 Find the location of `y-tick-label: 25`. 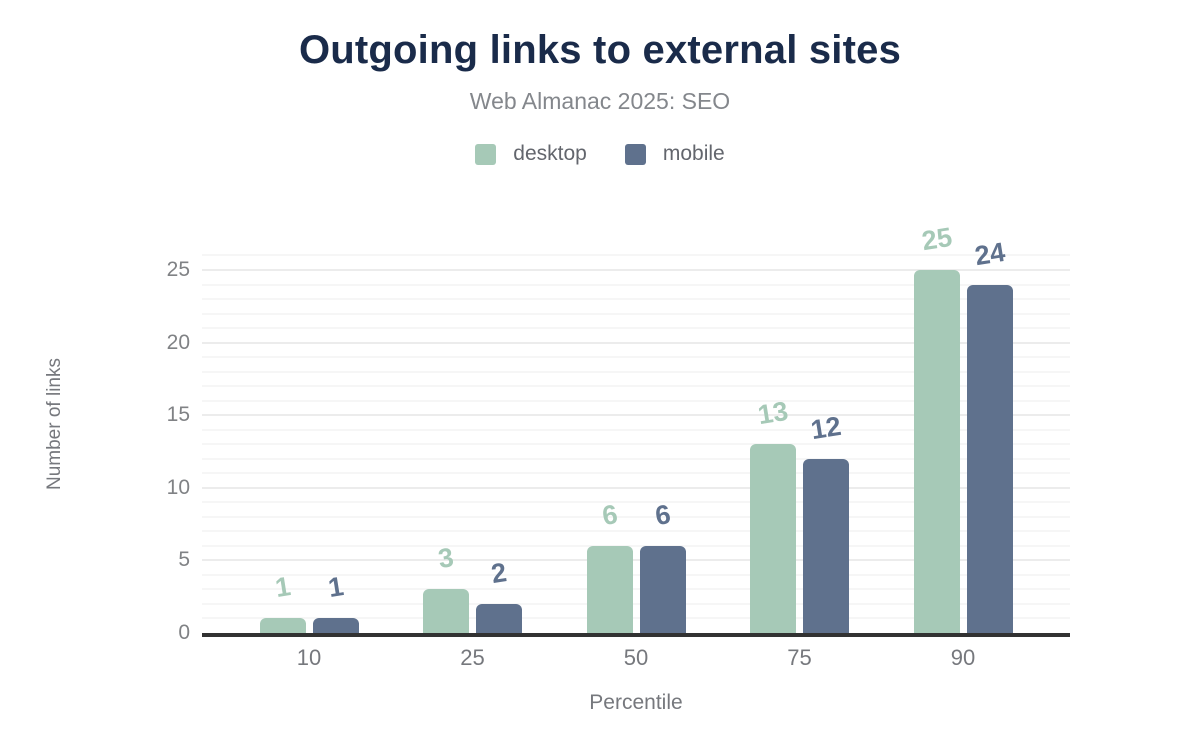

y-tick-label: 25 is located at coordinates (178, 269).